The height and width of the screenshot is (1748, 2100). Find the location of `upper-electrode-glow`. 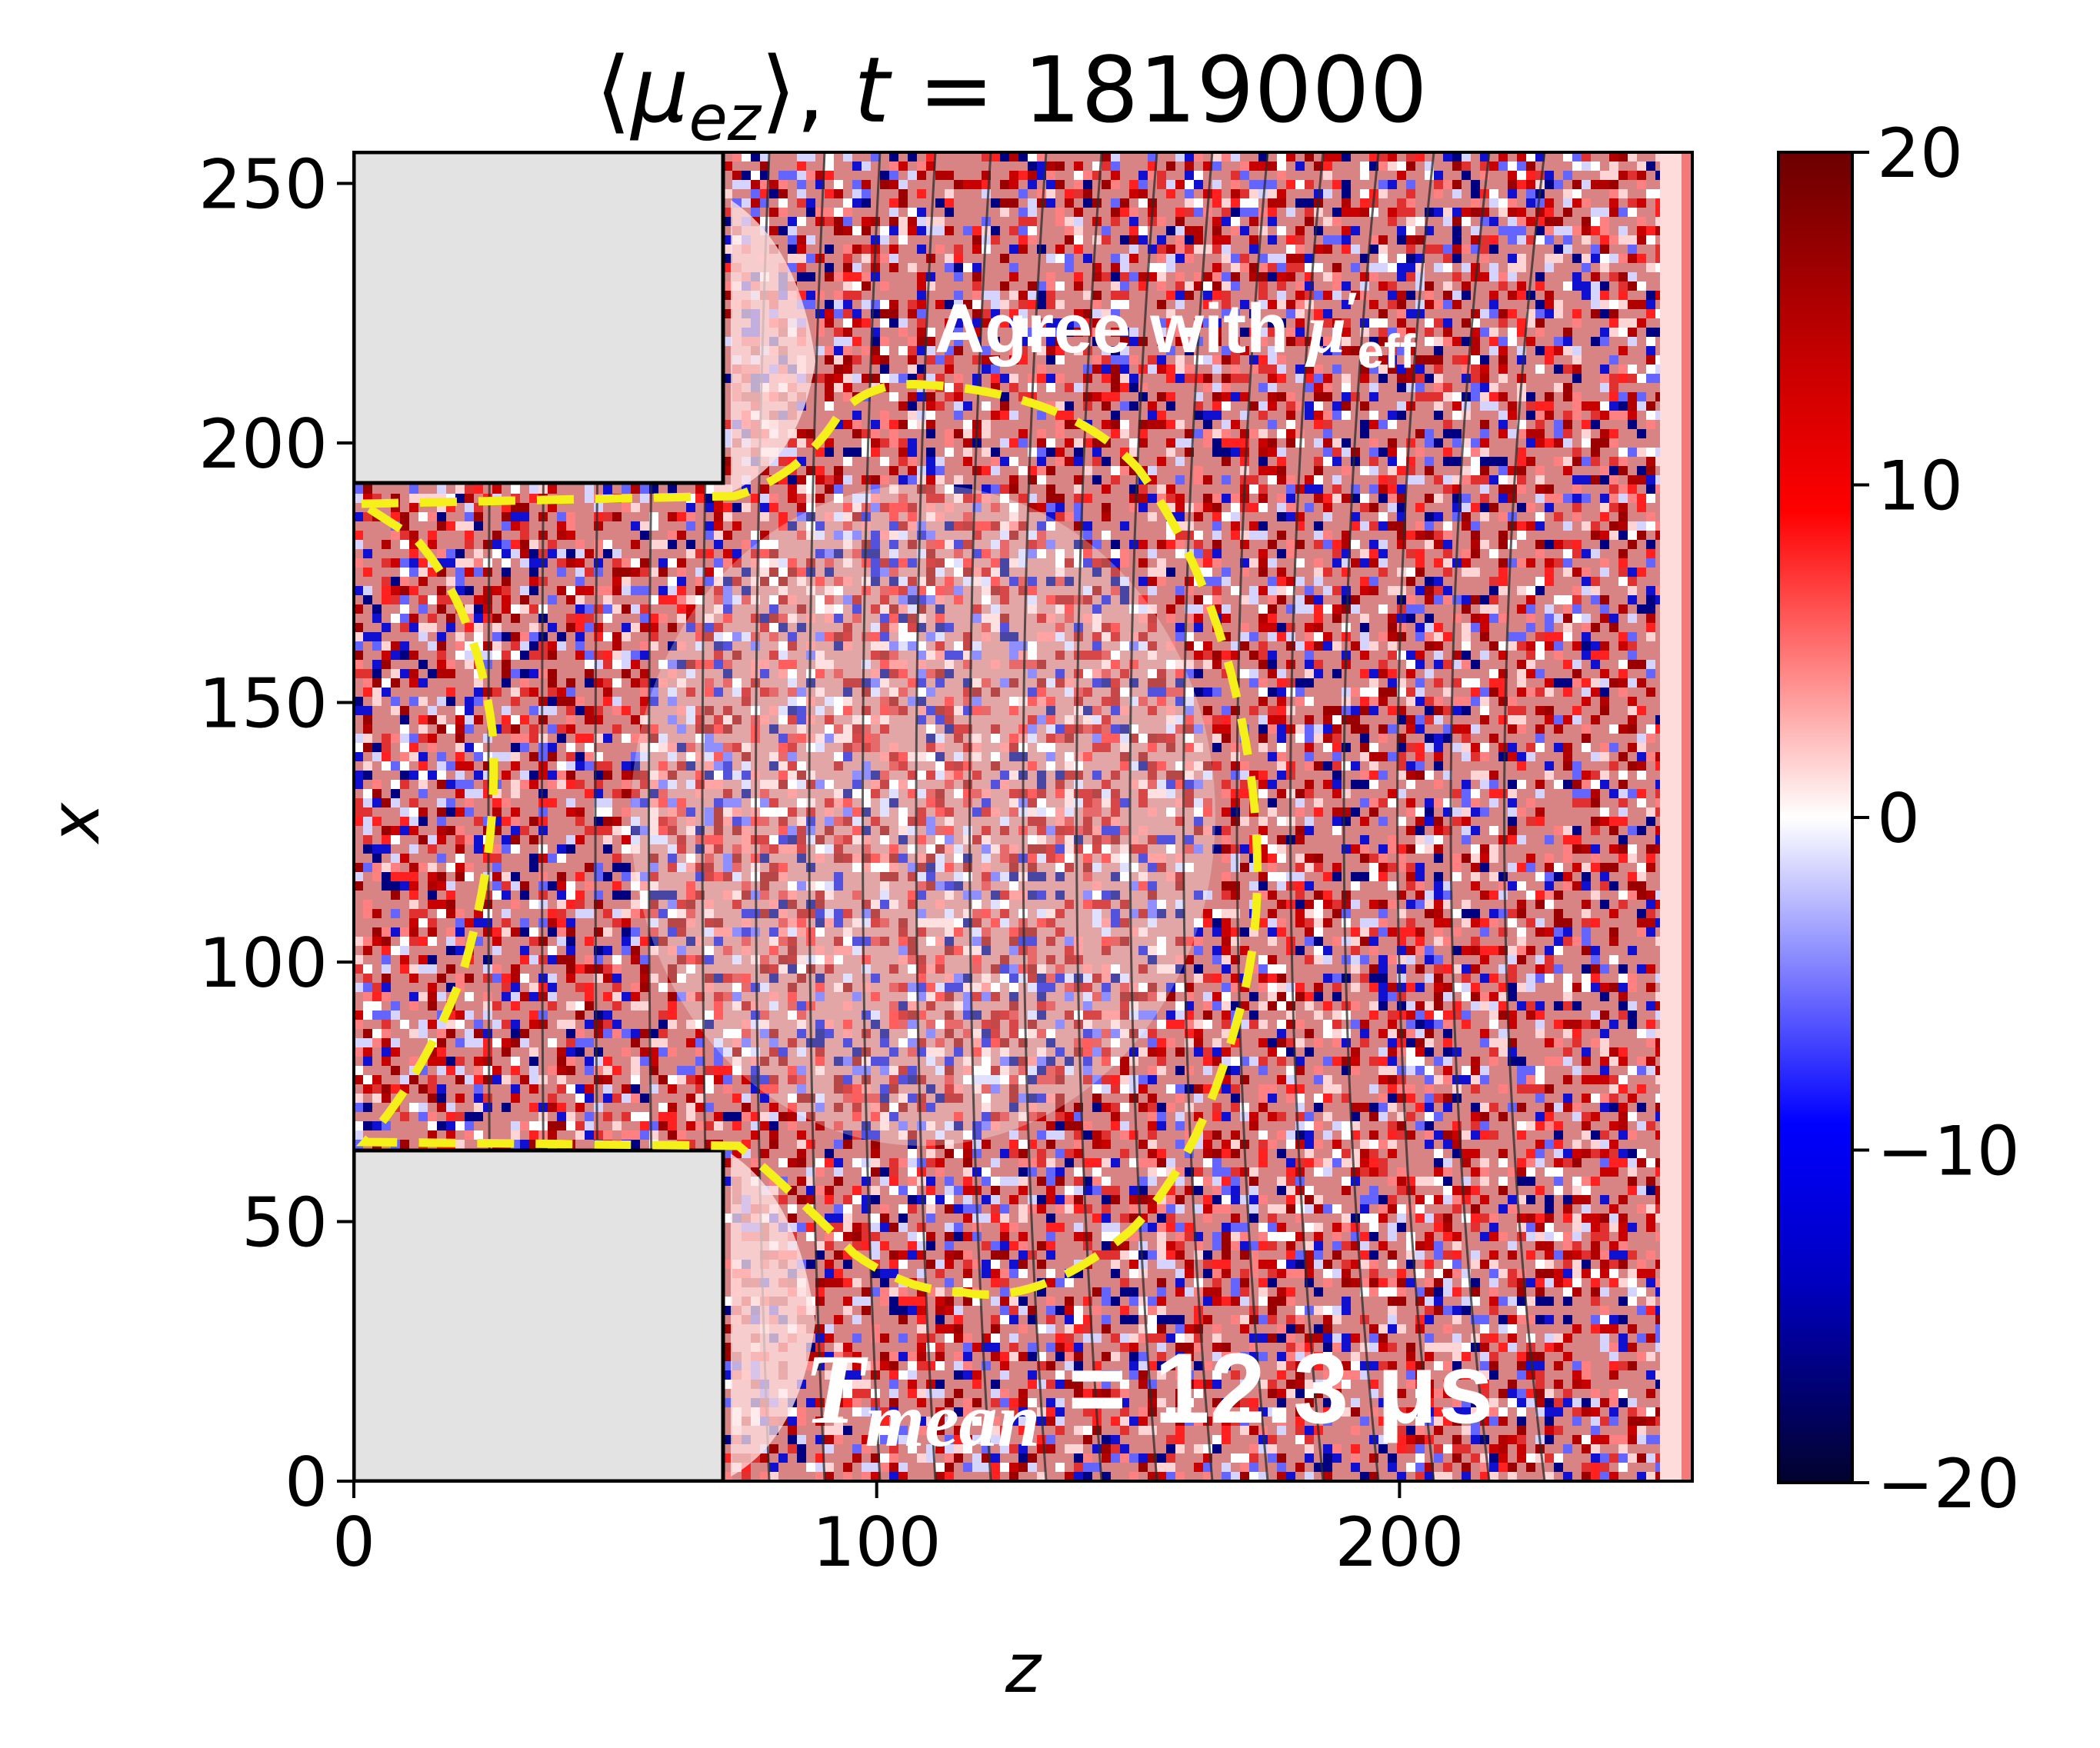

upper-electrode-glow is located at coordinates (773, 346).